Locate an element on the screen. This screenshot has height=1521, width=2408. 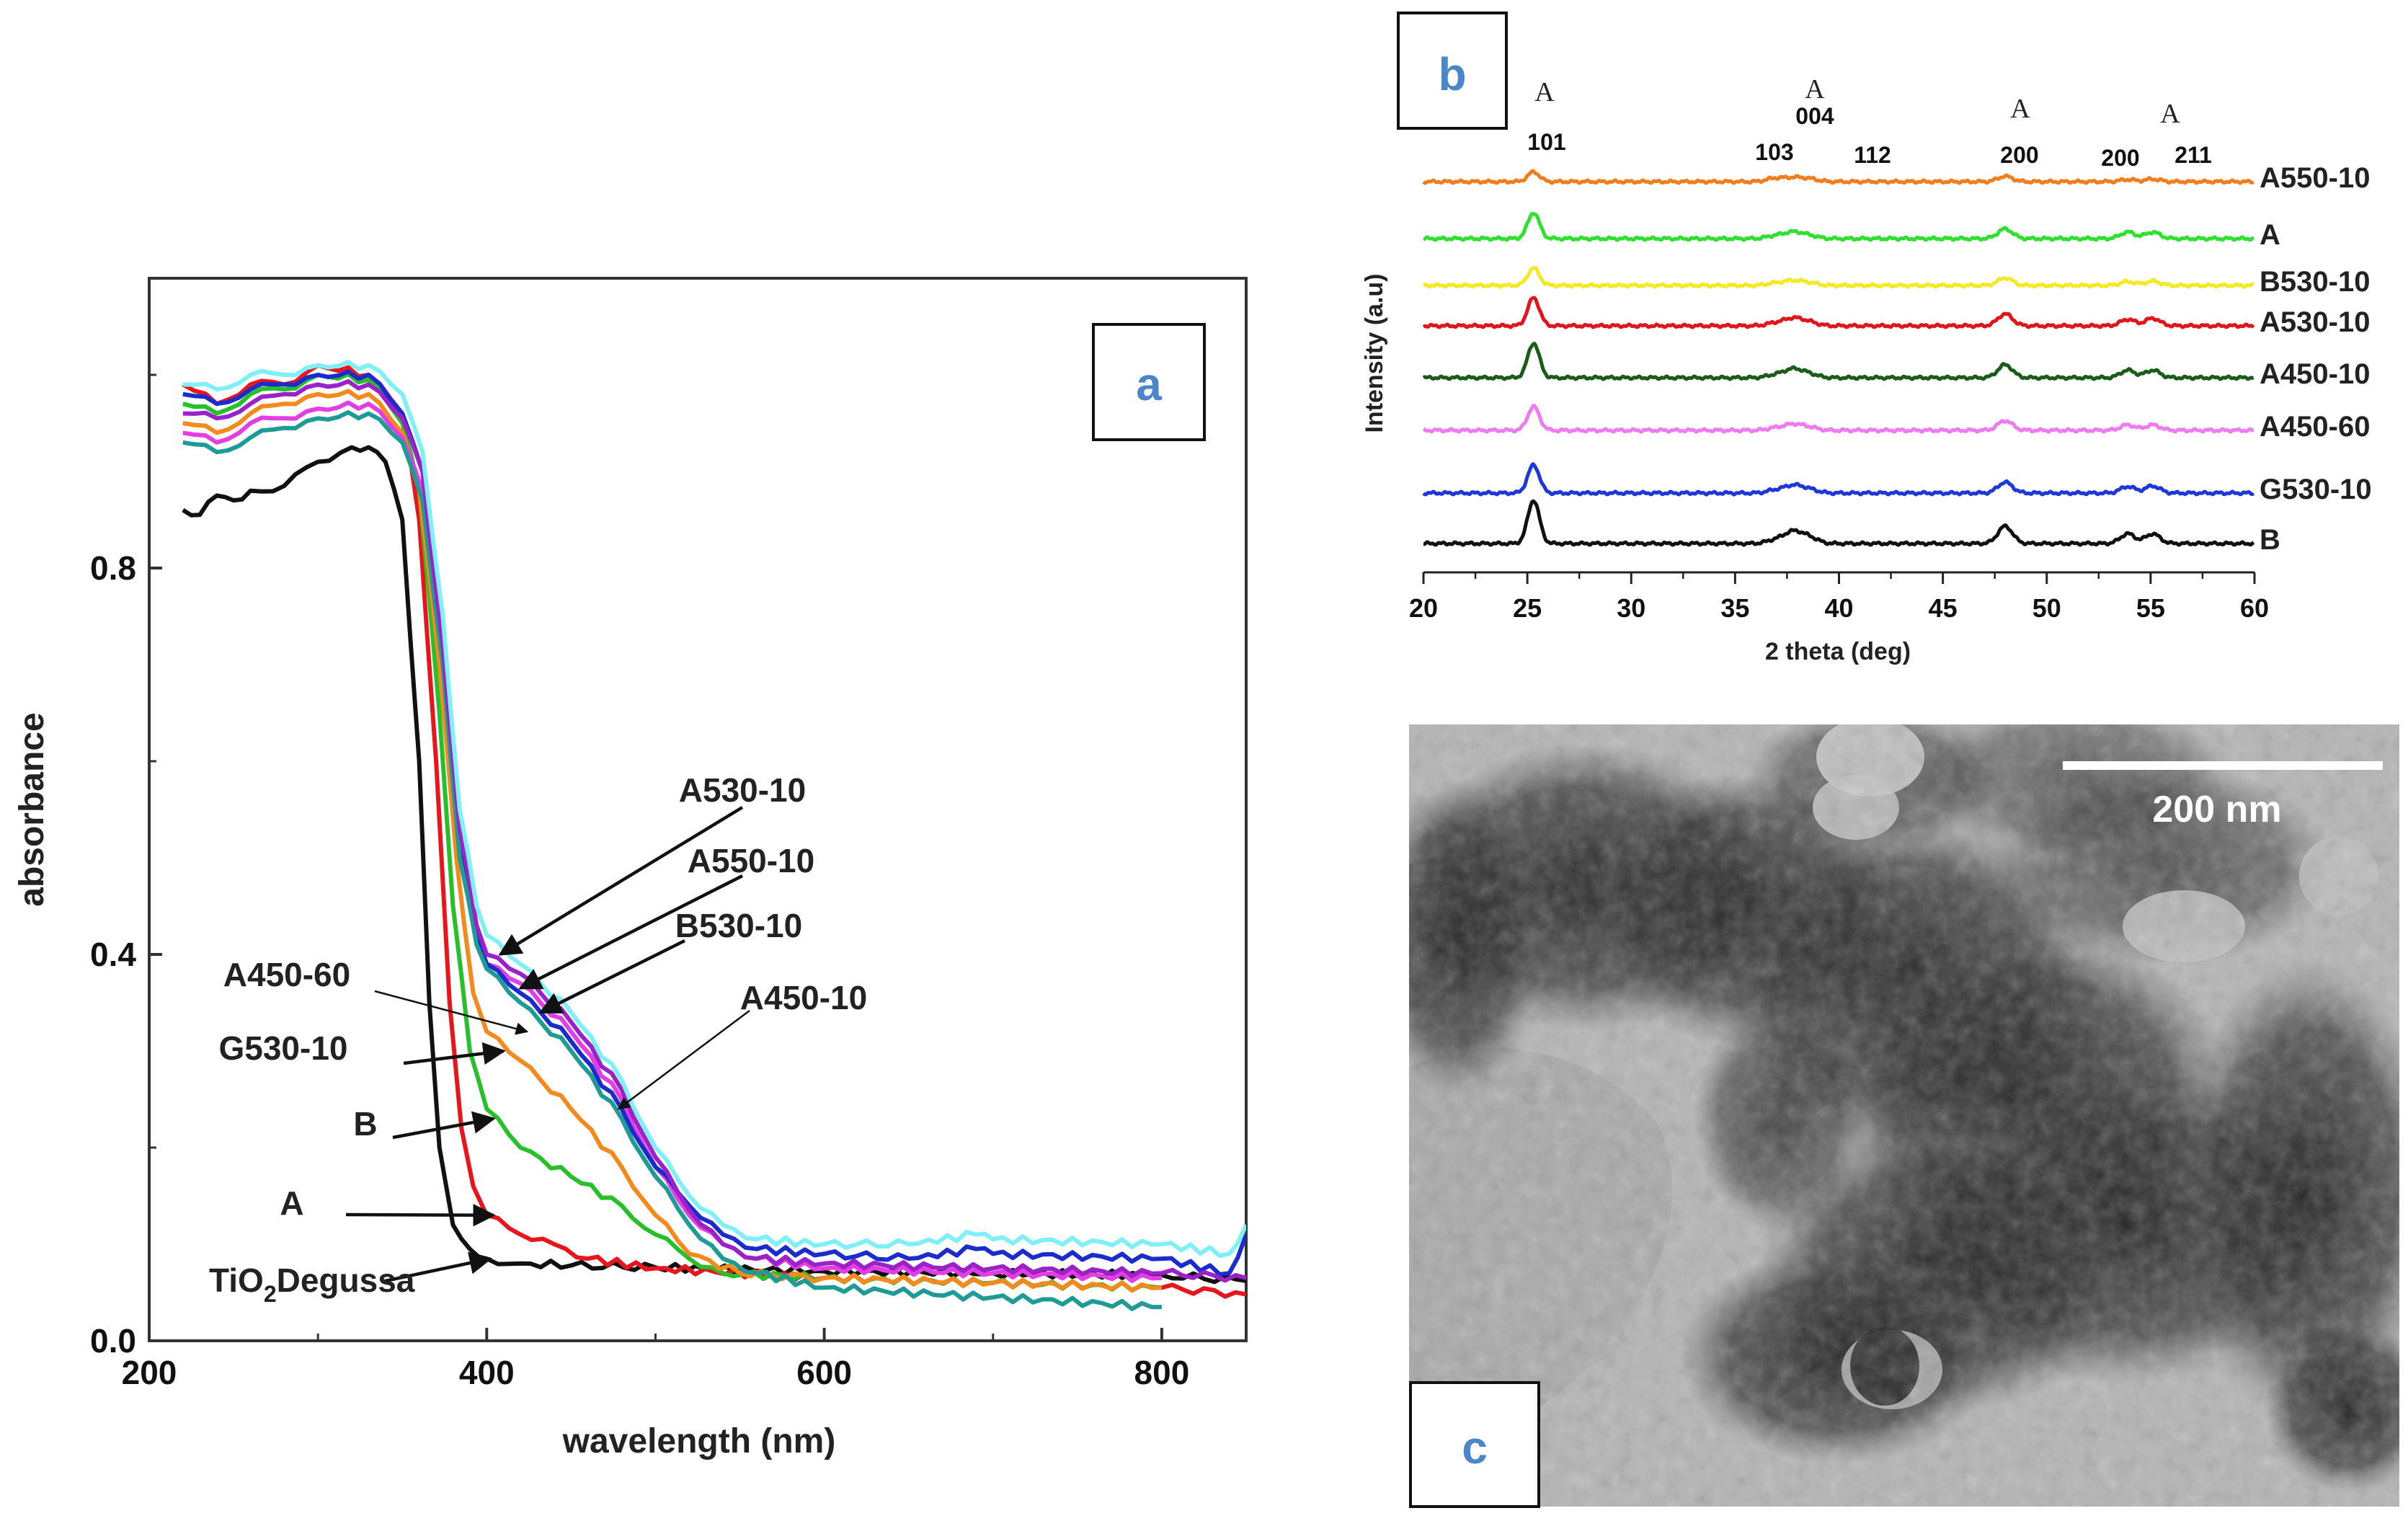
a-y-tick-label: 0.8 is located at coordinates (113, 568).